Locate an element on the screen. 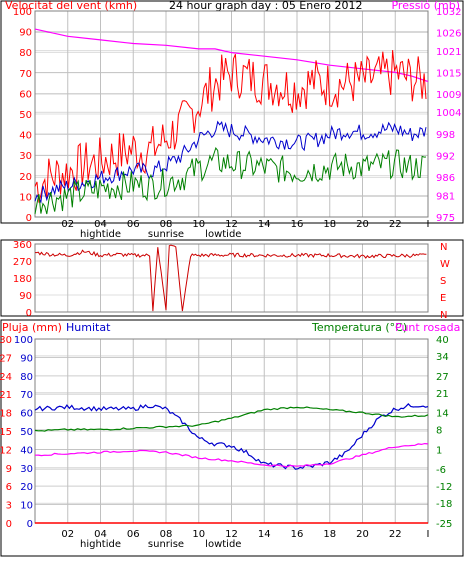  bottom-x-tick: 10 is located at coordinates (198, 534).